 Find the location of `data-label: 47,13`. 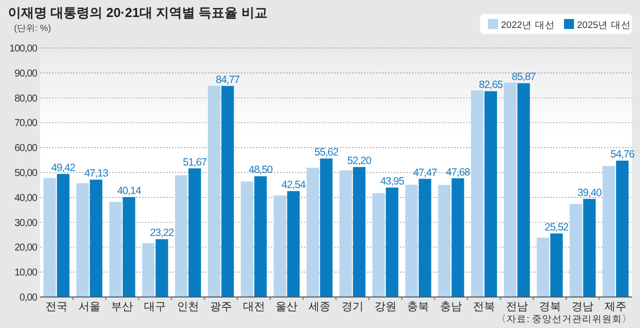

data-label: 47,13 is located at coordinates (96, 174).